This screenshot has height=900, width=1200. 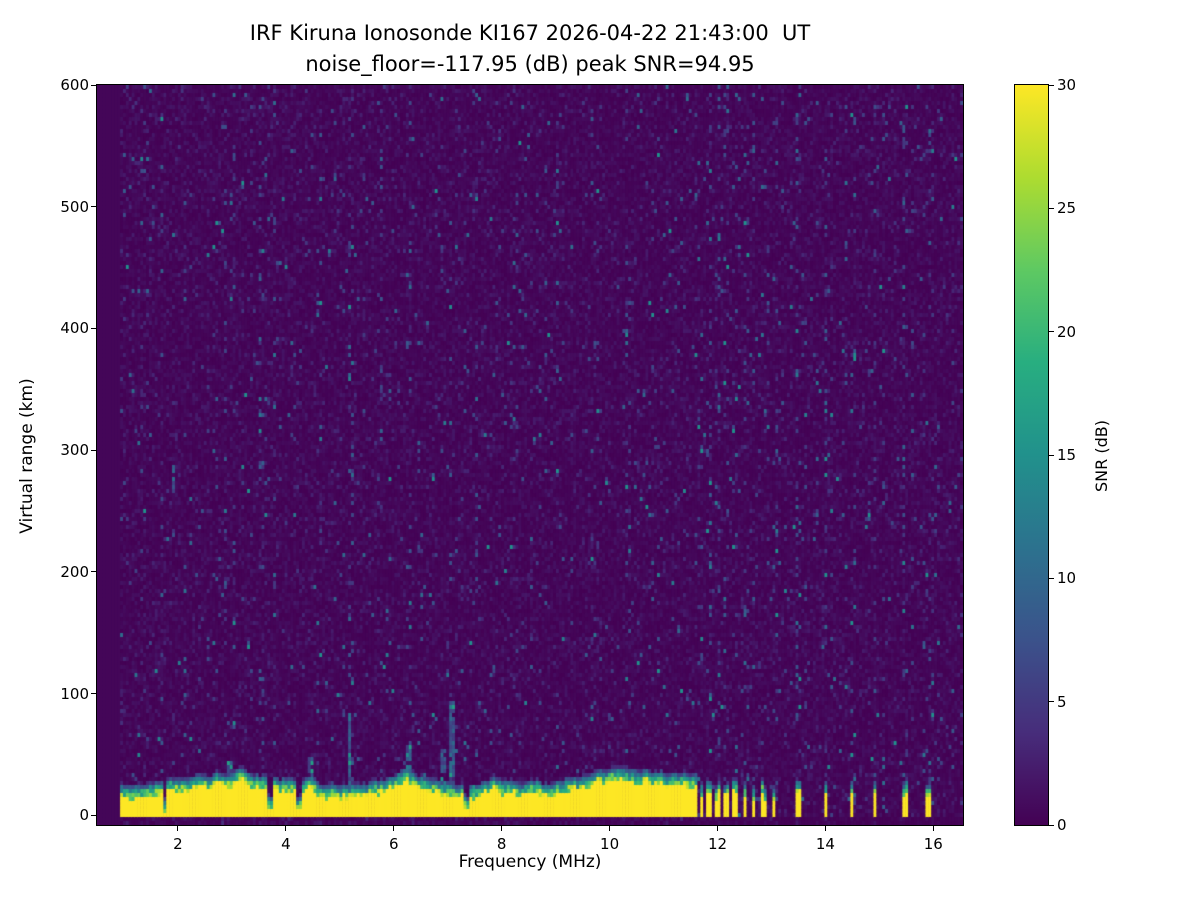 What do you see at coordinates (501, 844) in the screenshot?
I see `x-tick-label: 8` at bounding box center [501, 844].